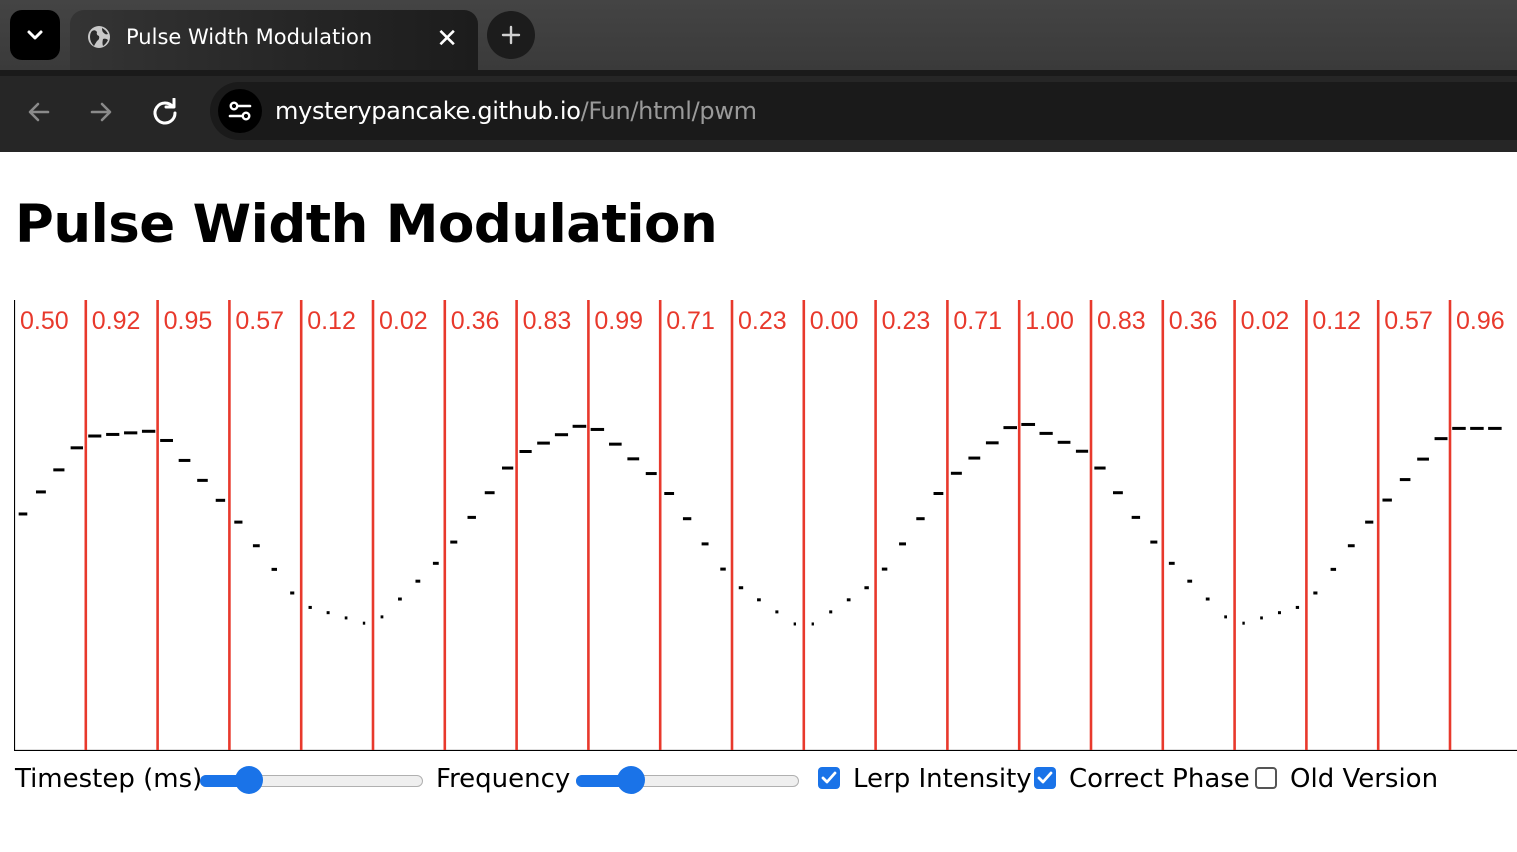 The height and width of the screenshot is (852, 1517). I want to click on window-value-label: 1.00, so click(1049, 321).